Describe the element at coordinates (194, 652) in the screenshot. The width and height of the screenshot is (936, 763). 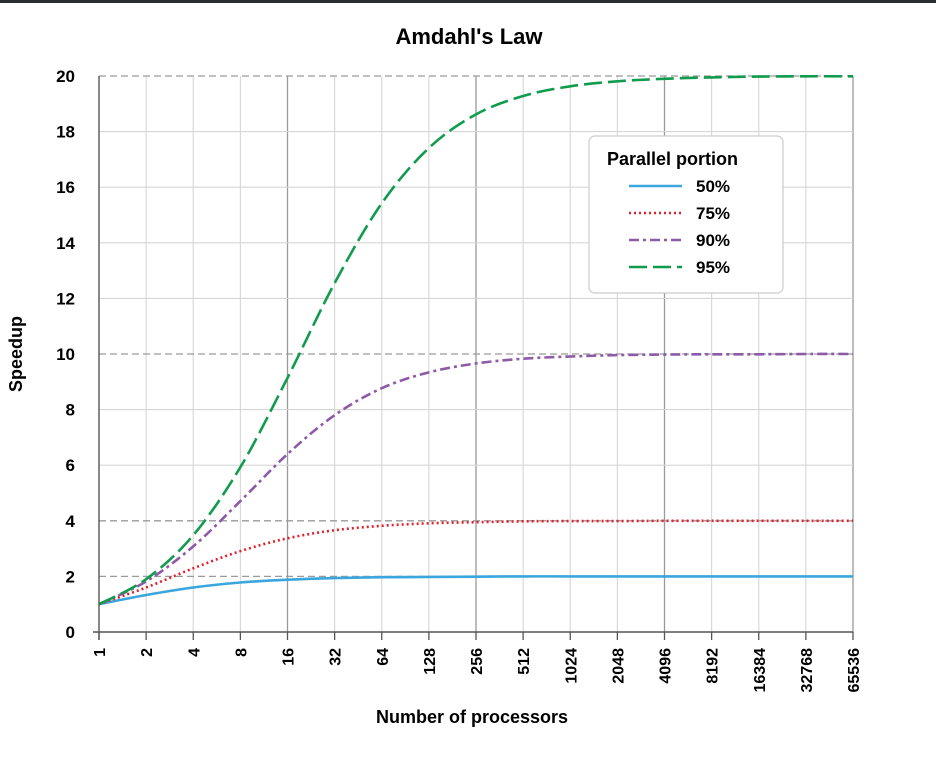
I see `x-tick-label: 4` at that location.